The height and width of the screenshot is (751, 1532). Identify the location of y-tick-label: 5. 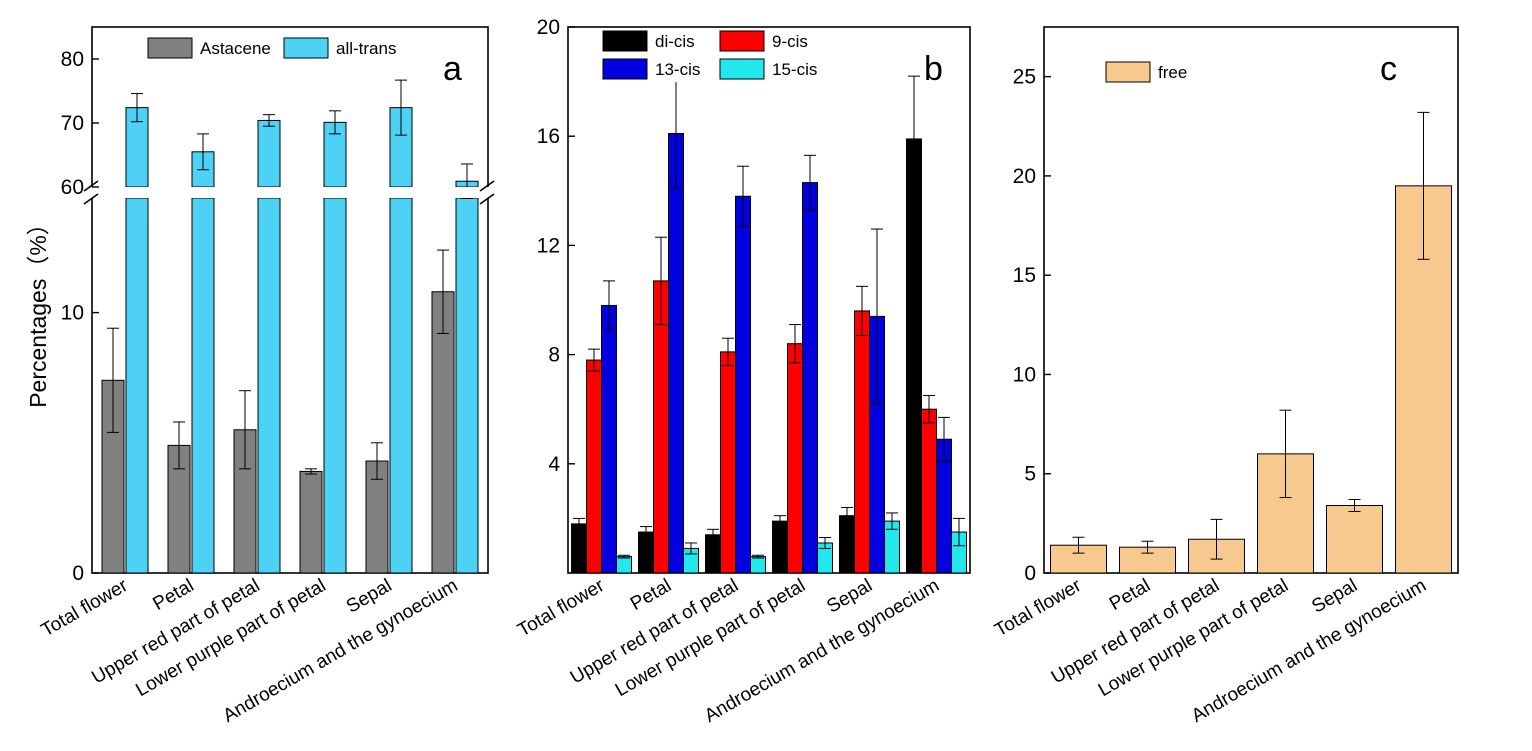
(1030, 474).